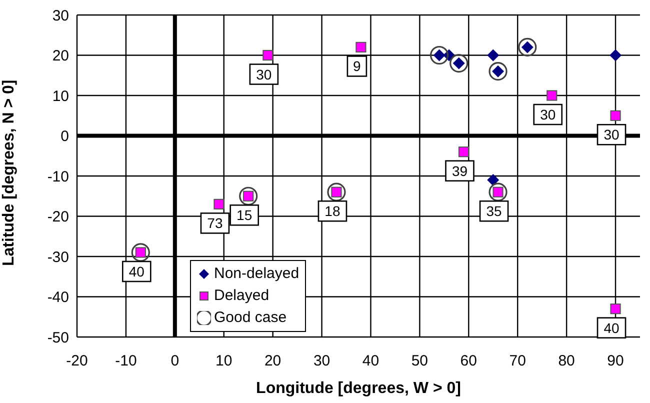 The height and width of the screenshot is (403, 650). What do you see at coordinates (60, 15) in the screenshot?
I see `y-tick-label: 30` at bounding box center [60, 15].